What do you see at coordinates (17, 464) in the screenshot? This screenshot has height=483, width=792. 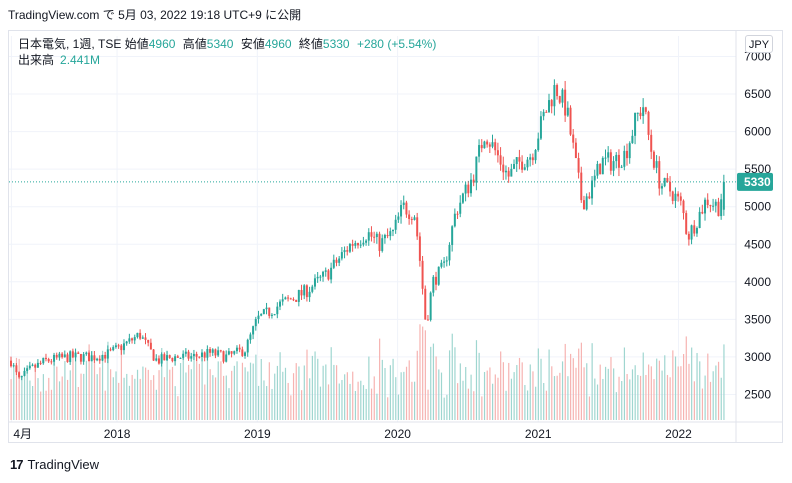 I see `tradingview-logo-icon: 17` at bounding box center [17, 464].